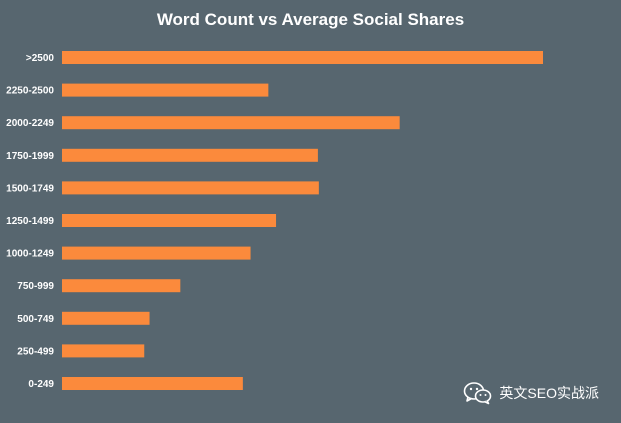 This screenshot has height=423, width=621. Describe the element at coordinates (30, 188) in the screenshot. I see `category-label: 1500-1749` at that location.